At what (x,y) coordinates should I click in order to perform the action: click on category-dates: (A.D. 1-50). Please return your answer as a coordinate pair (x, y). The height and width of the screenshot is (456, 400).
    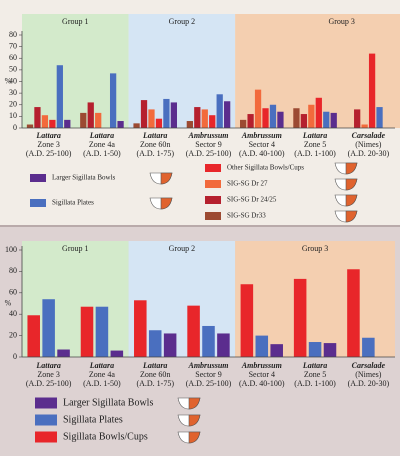
    Looking at the image, I should click on (102, 153).